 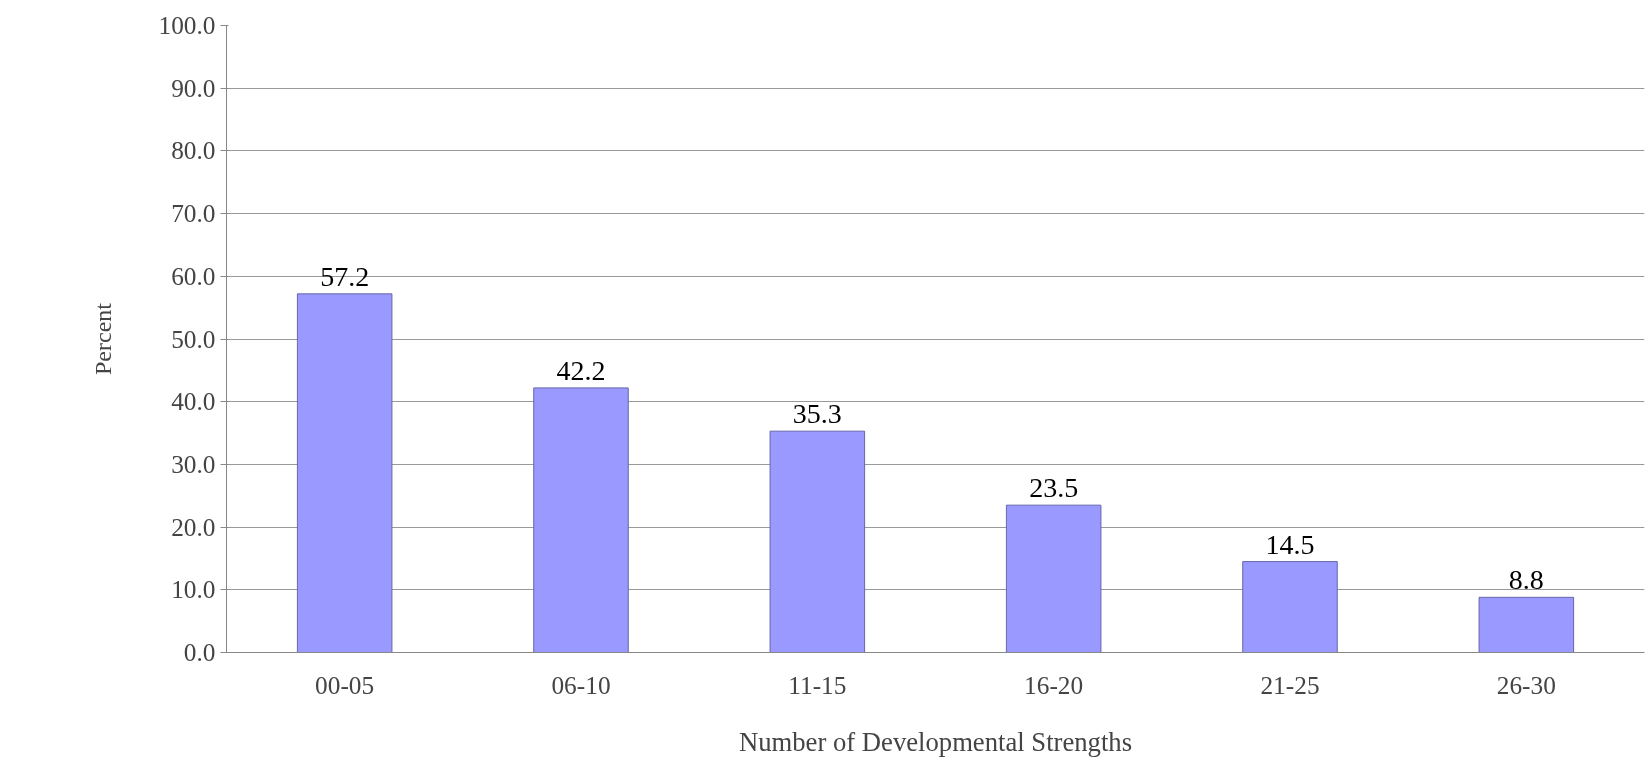 I want to click on y-tick-label: 90.0, so click(x=193, y=87).